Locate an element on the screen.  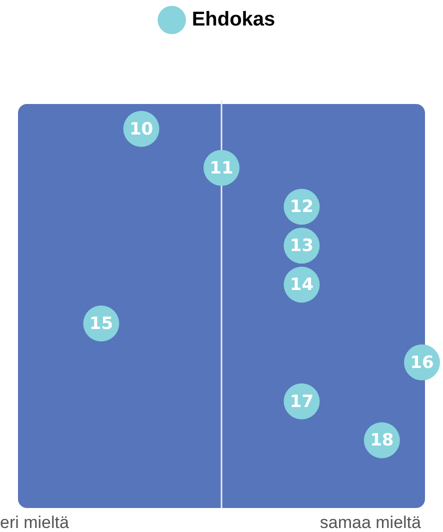
y-tick-label: 10 is located at coordinates (141, 129).